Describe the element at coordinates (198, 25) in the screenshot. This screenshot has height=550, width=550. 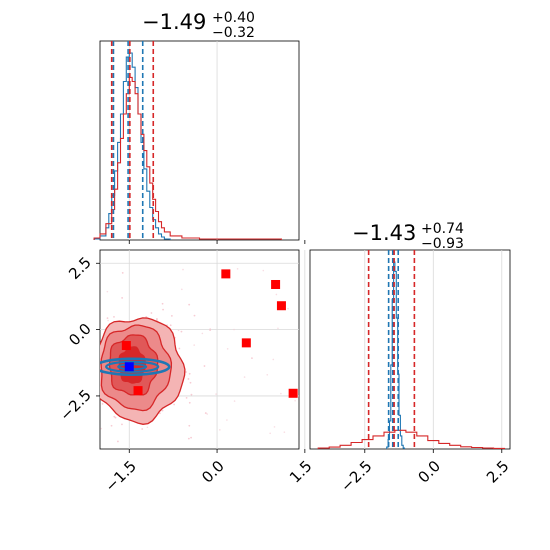
I see `title-param-1: −1.49 +0.40 −0.32` at that location.